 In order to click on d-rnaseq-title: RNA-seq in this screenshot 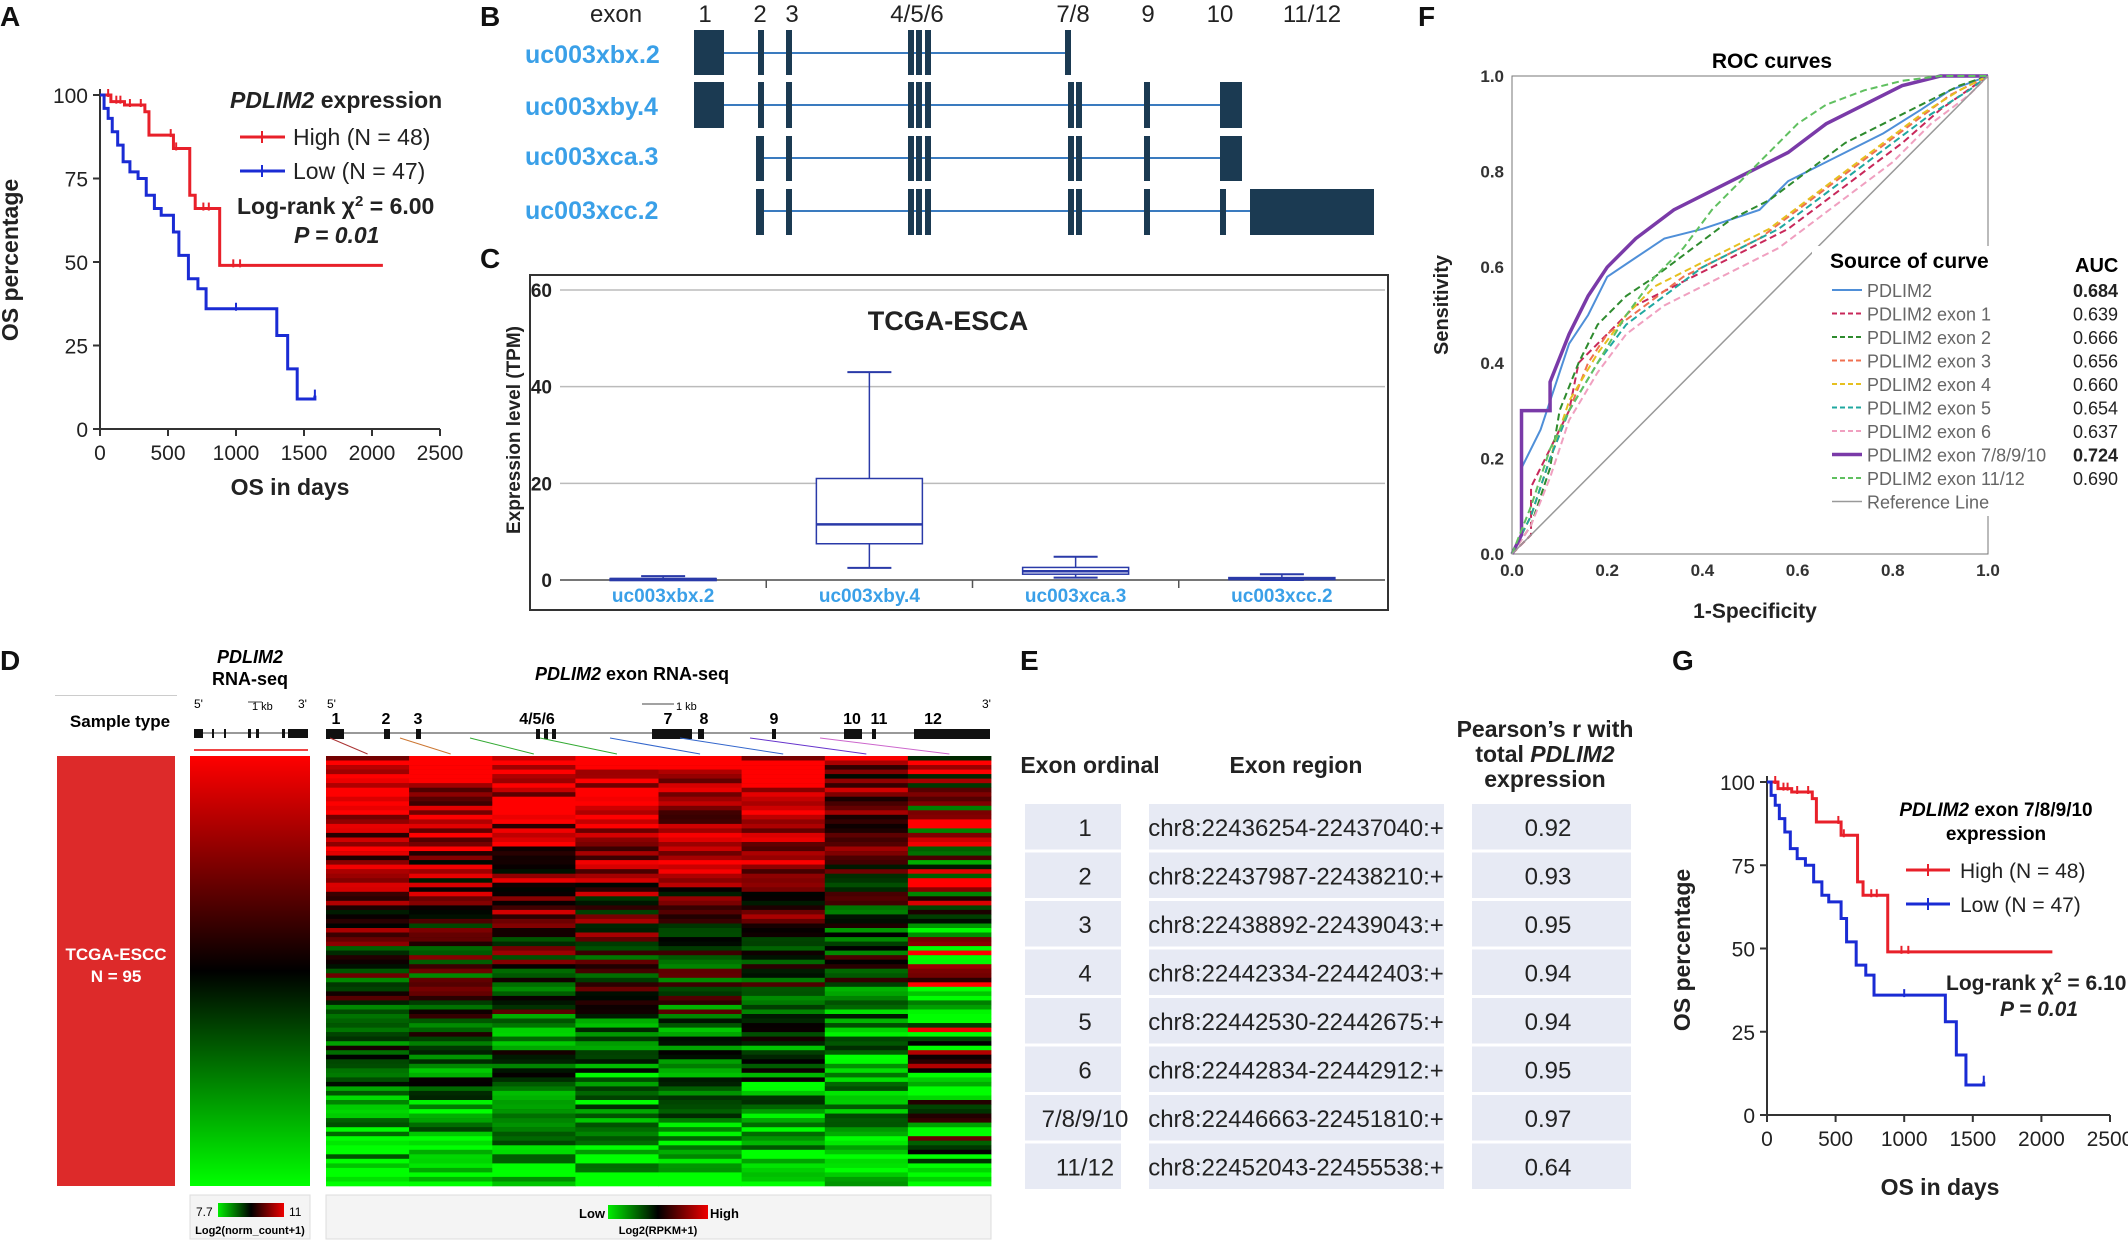, I will do `click(250, 679)`.